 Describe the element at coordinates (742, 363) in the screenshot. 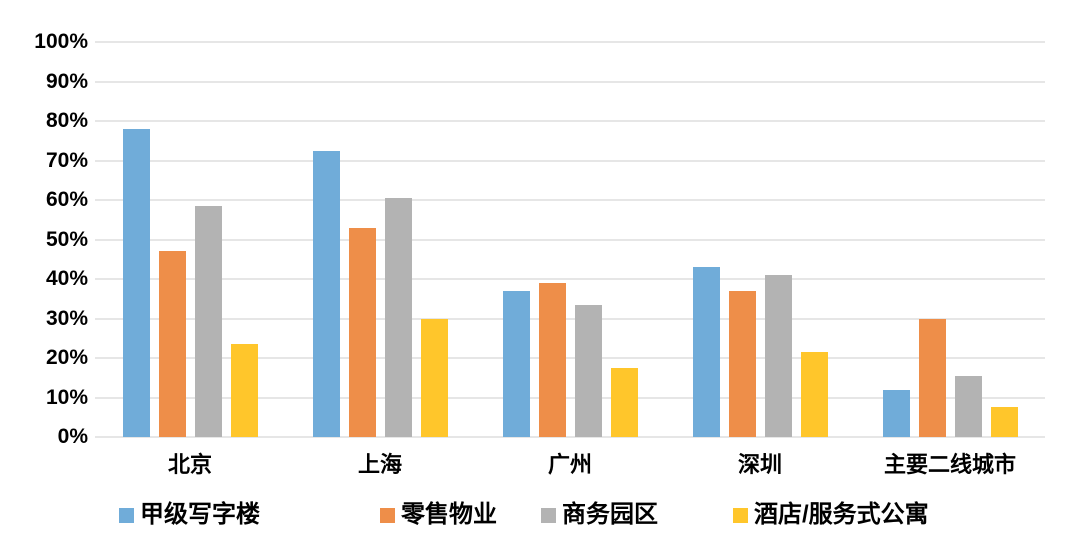

I see `bar-series1-cat3` at that location.